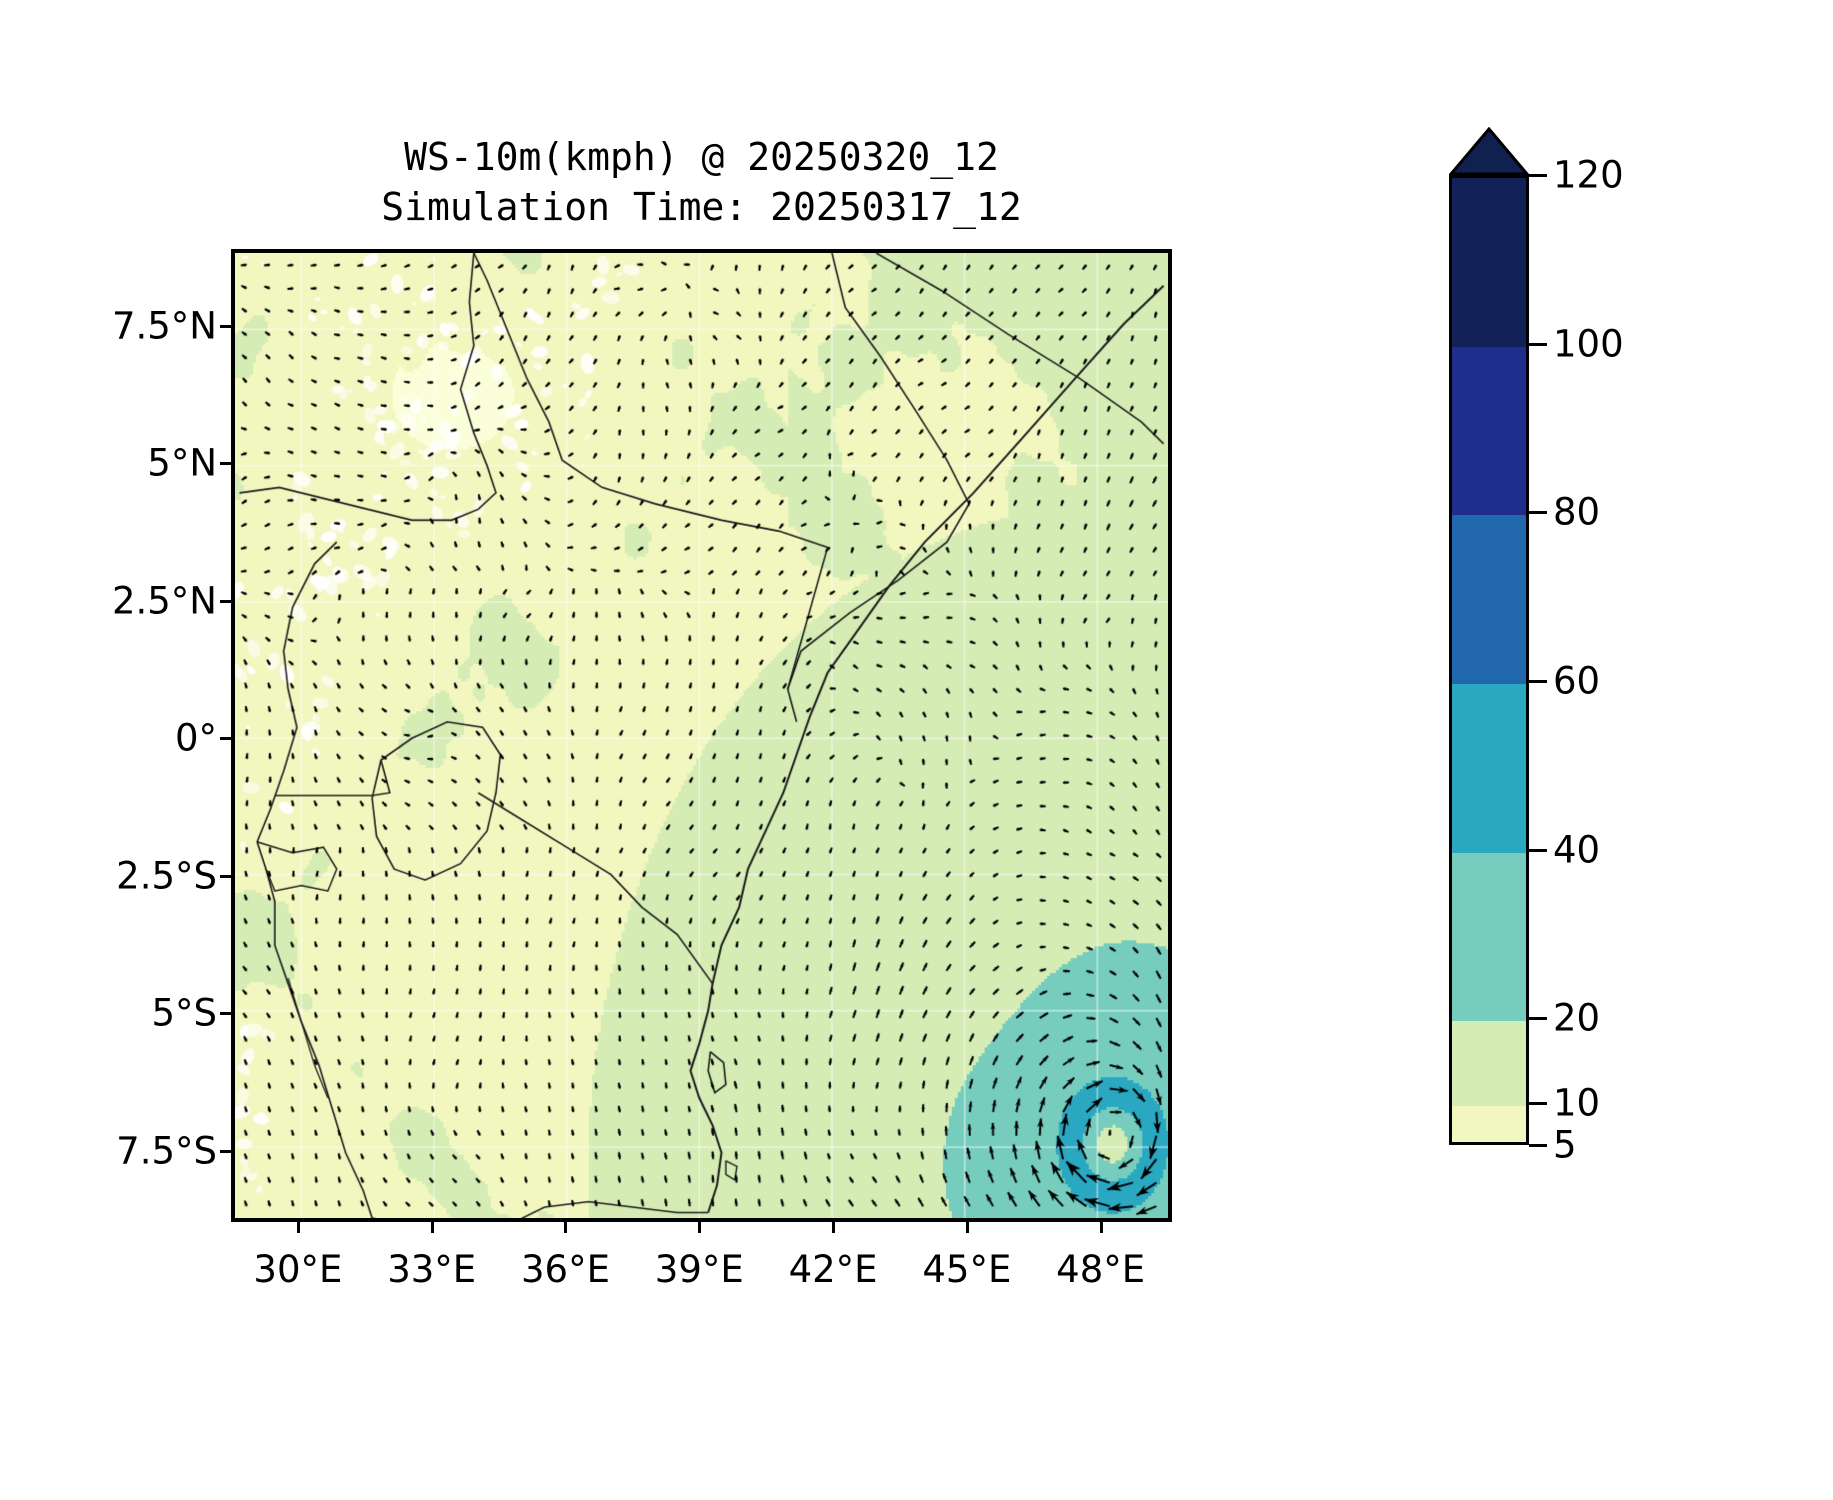  I want to click on y-axis-tick-label: 0°, so click(195, 738).